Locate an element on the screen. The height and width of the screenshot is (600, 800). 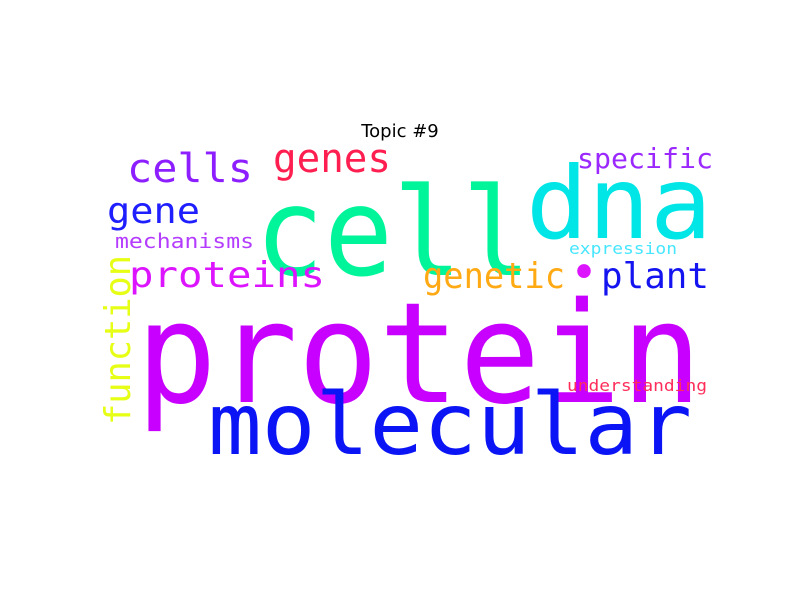
word-gene: gene is located at coordinates (153, 211).